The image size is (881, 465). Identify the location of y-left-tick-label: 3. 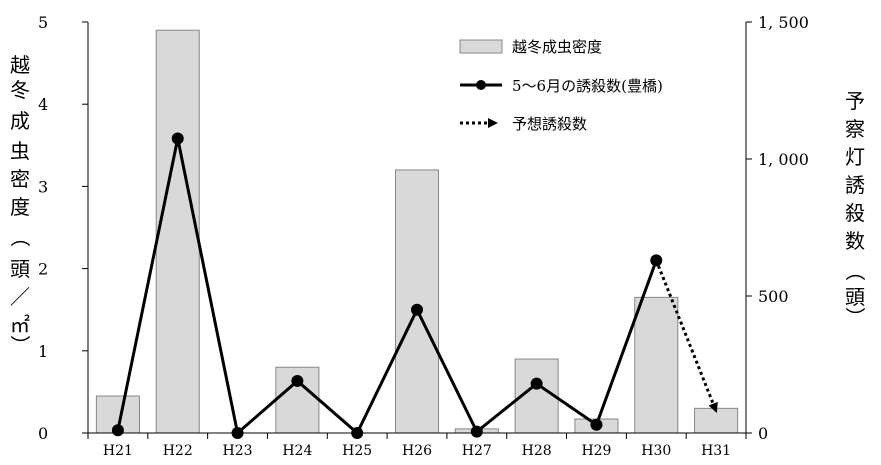
(43, 186).